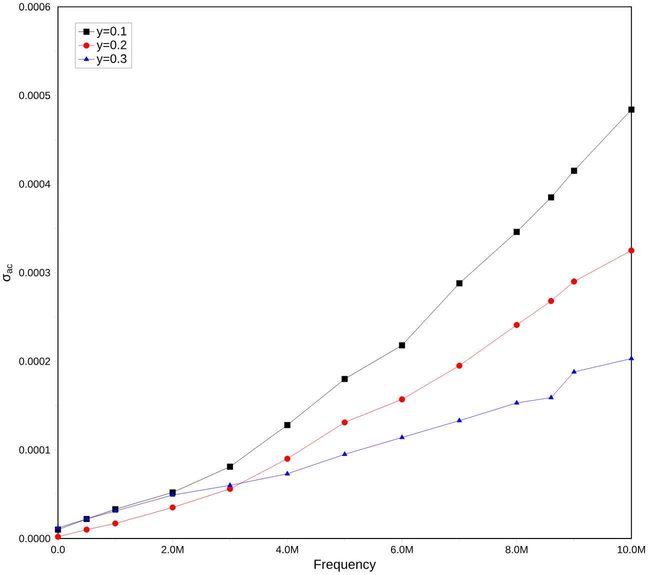 This screenshot has width=649, height=575. What do you see at coordinates (34, 184) in the screenshot?
I see `y-tick-label: 0.0004` at bounding box center [34, 184].